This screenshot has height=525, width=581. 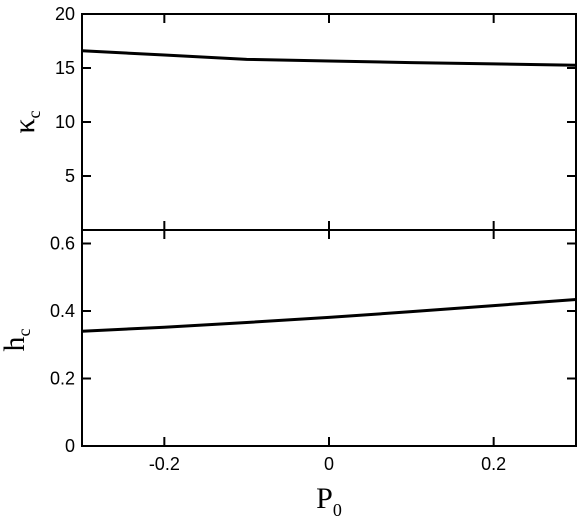 I want to click on h-series-line, so click(x=329, y=315).